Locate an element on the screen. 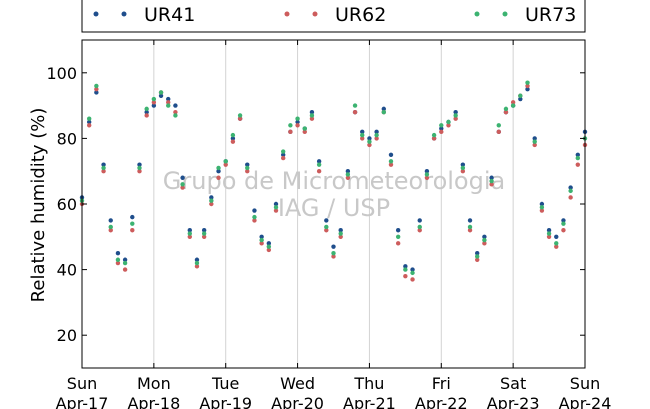 This screenshot has width=650, height=409. y-axis-title: Relative humidity (%) is located at coordinates (38, 205).